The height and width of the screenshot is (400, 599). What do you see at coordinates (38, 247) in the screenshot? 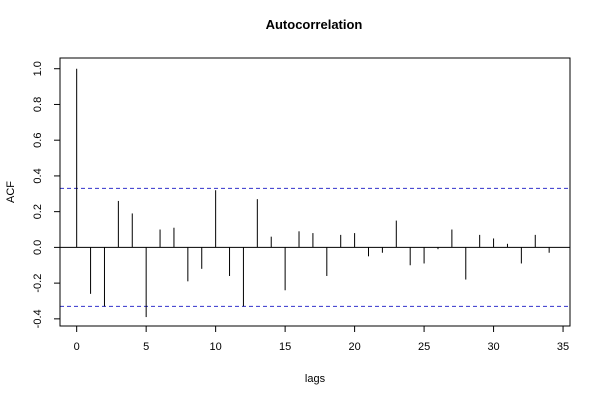
I see `y-tick-label: 0.0` at bounding box center [38, 247].